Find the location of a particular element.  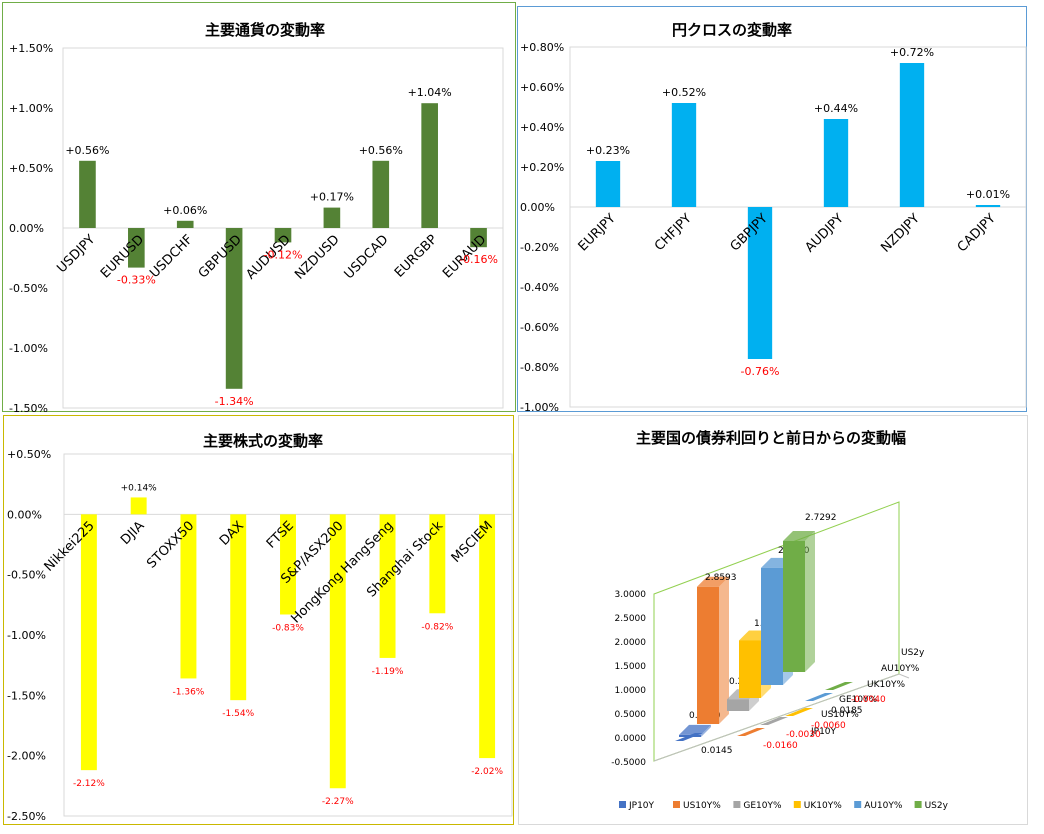

data-label-ge10y-change: -0.0030 is located at coordinates (803, 735).